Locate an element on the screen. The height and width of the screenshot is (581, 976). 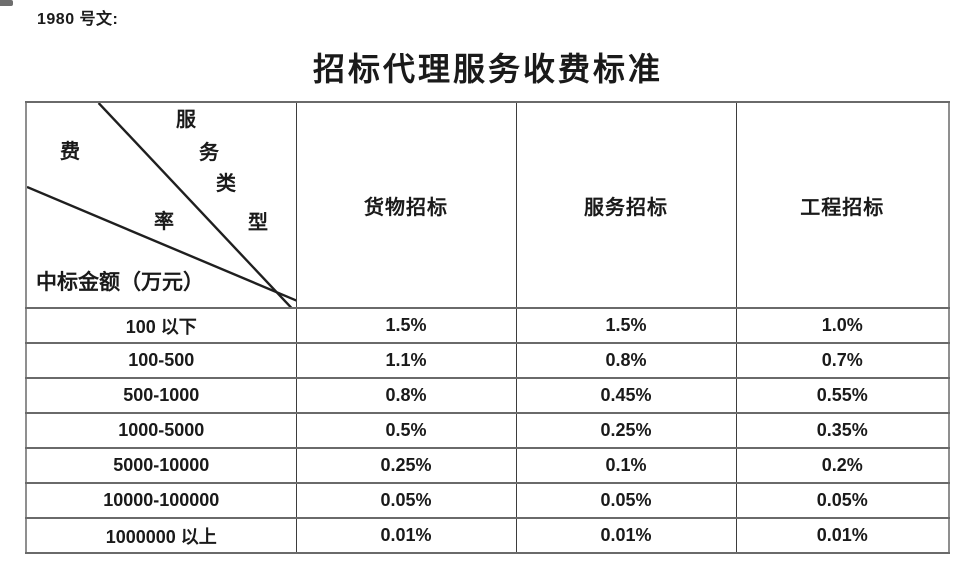
amount-range-cell: 1000000 以上 is located at coordinates (161, 535).